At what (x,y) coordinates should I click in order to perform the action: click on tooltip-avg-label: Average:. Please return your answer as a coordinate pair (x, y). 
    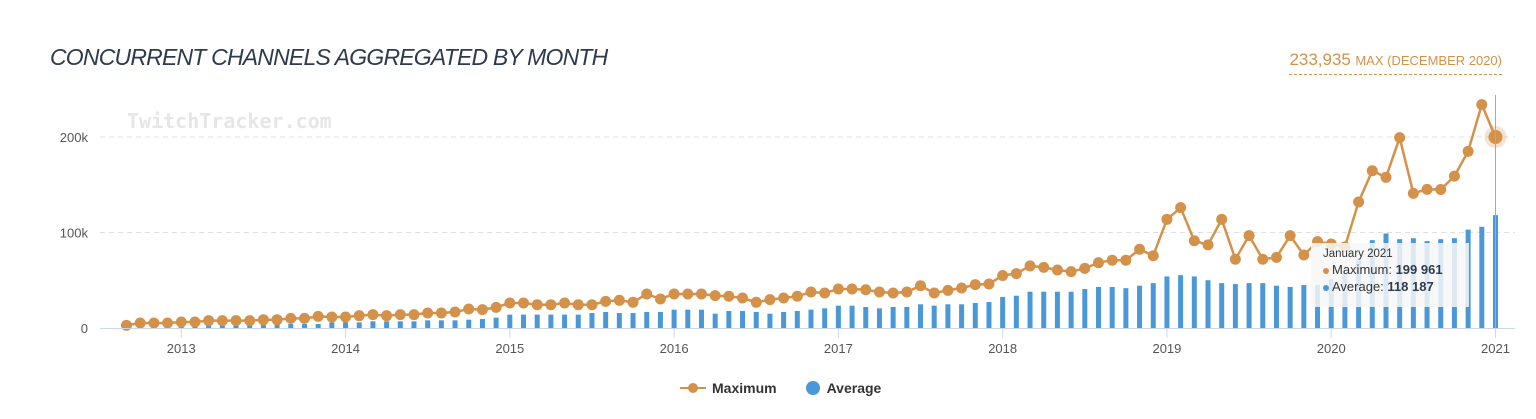
    Looking at the image, I should click on (1360, 286).